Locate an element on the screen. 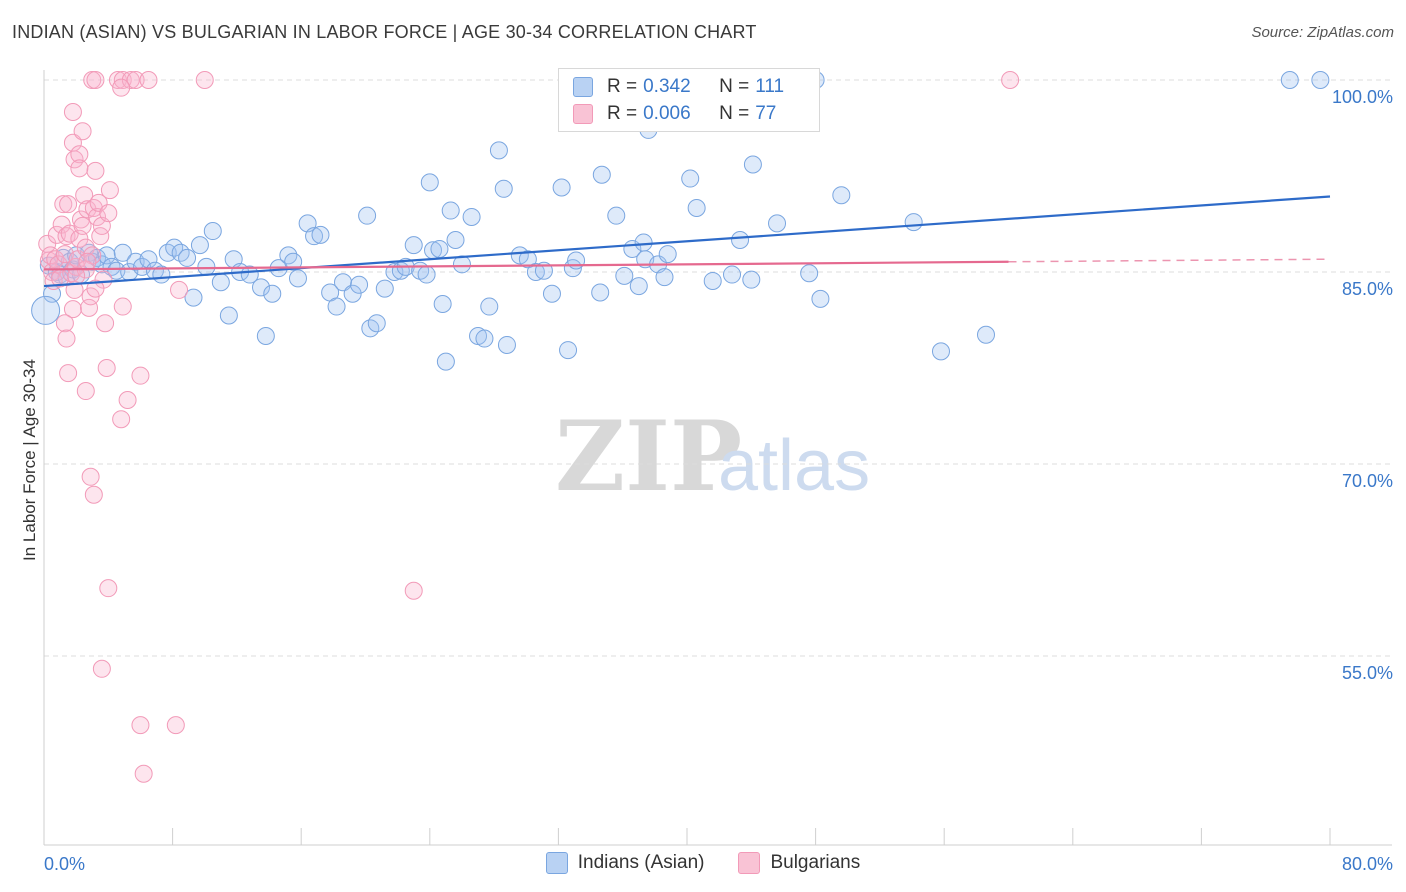 The height and width of the screenshot is (892, 1406). n-label: N = is located at coordinates (734, 86).